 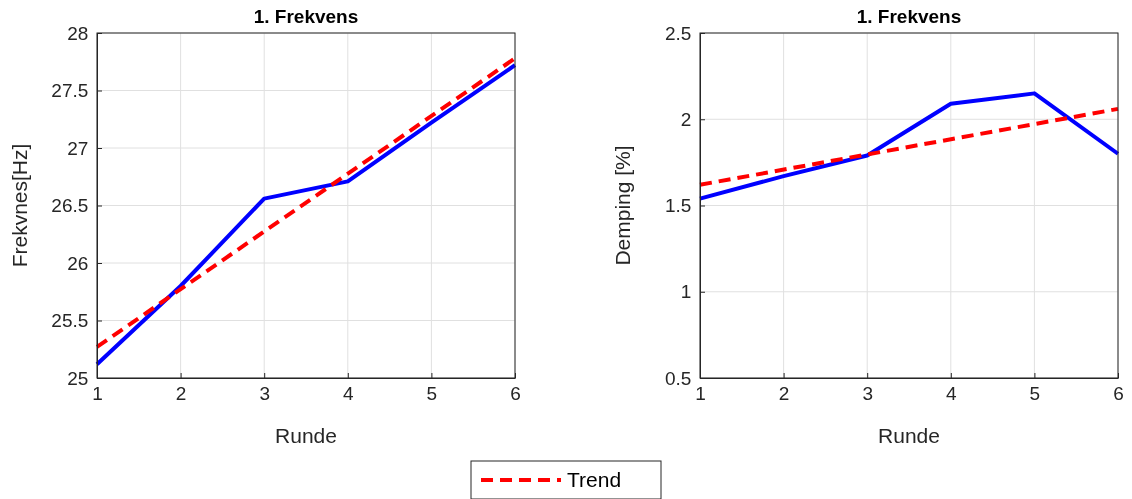 I want to click on y-axis-title: Demping [%], so click(x=622, y=205).